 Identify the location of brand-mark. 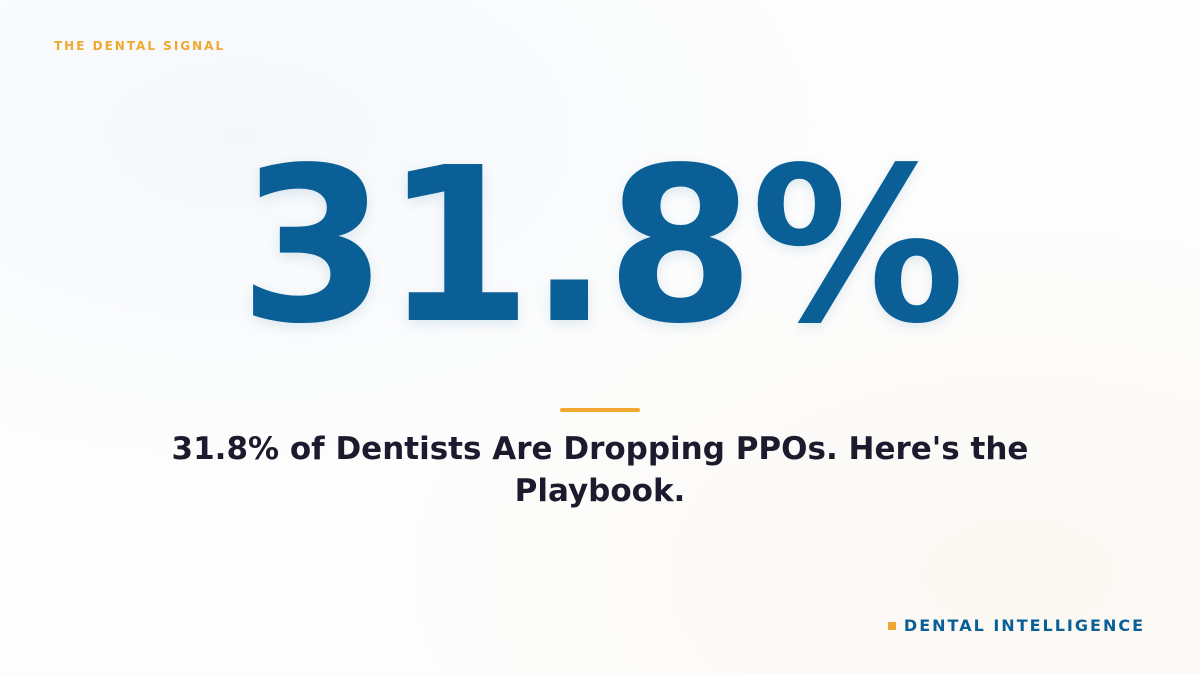
(891, 625).